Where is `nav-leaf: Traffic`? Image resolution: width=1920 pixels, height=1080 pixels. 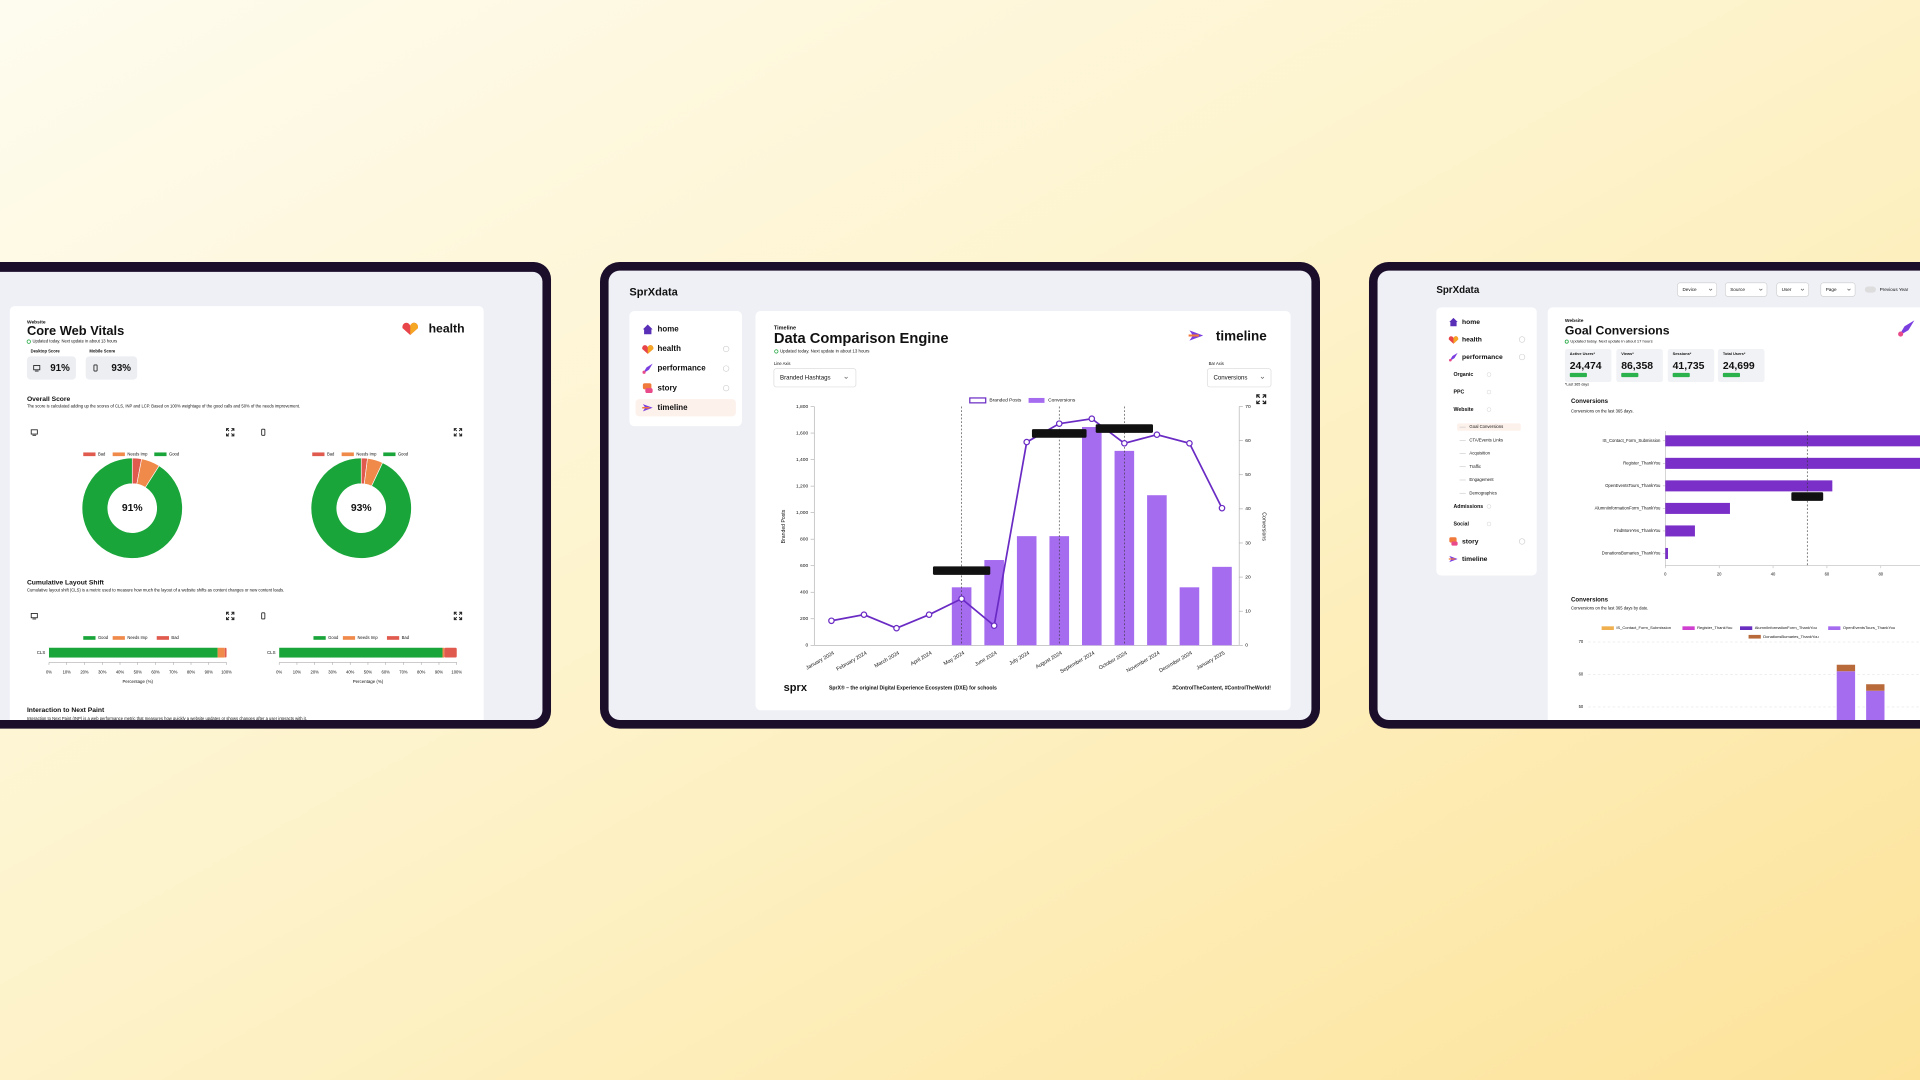 nav-leaf: Traffic is located at coordinates (1475, 466).